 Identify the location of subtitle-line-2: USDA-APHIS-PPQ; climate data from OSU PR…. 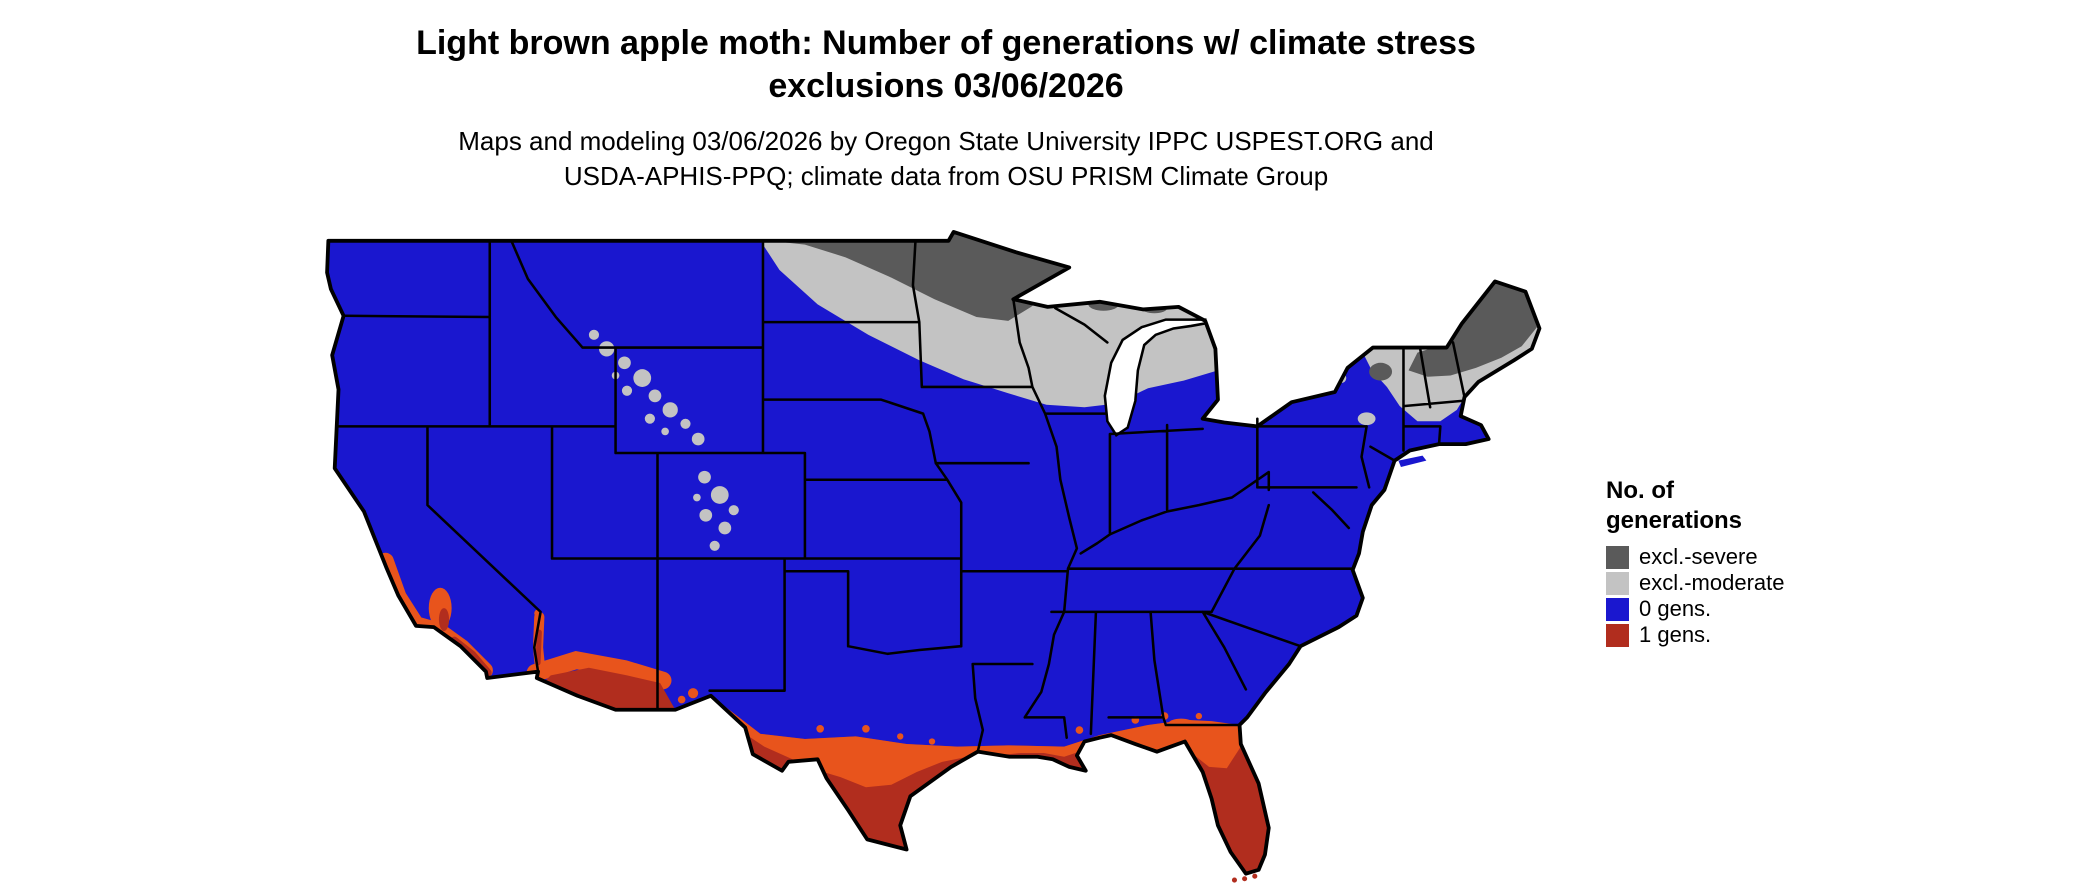
(946, 176).